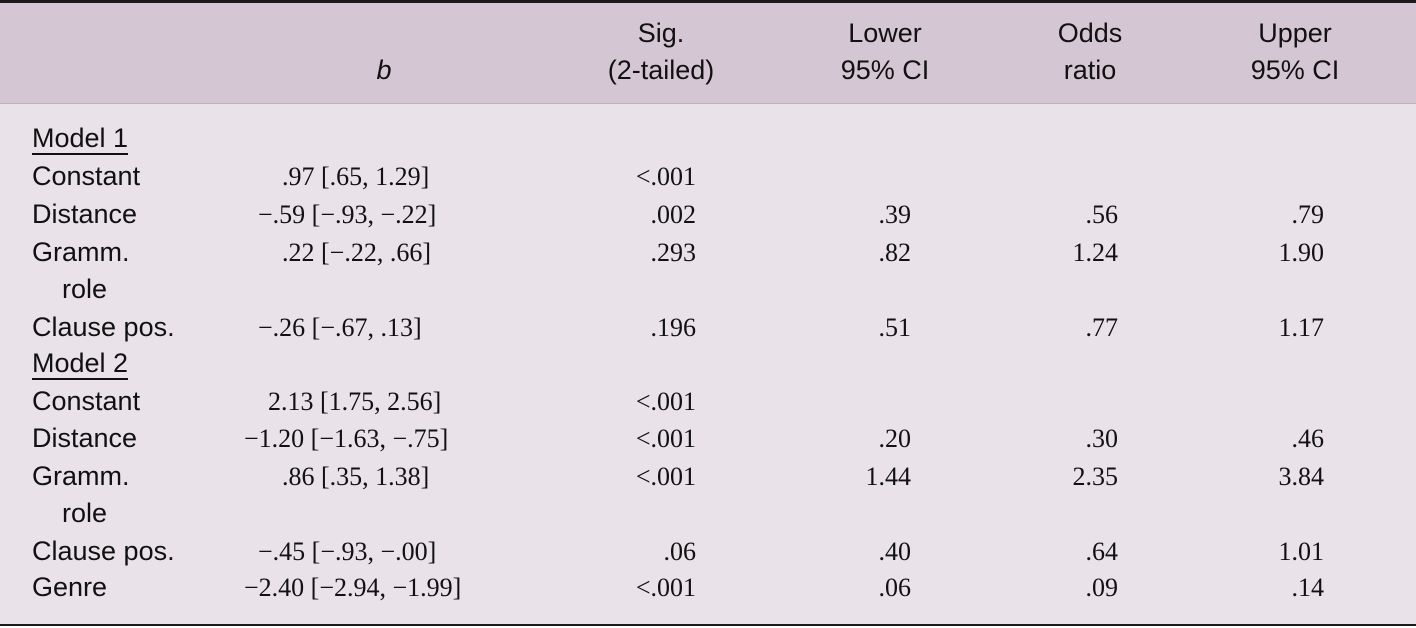  Describe the element at coordinates (1301, 252) in the screenshot. I see `cell-upper-ci: 1.90` at that location.